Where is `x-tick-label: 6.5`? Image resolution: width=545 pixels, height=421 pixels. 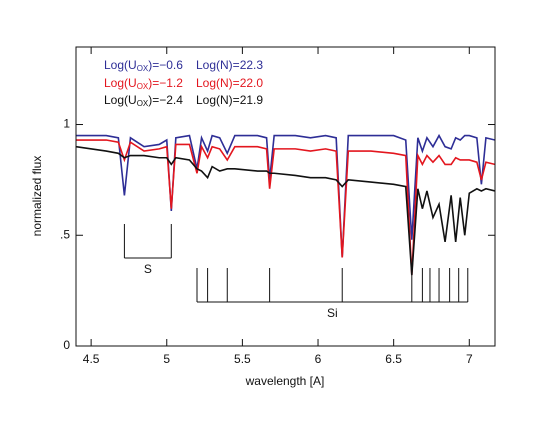 x-tick-label: 6.5 is located at coordinates (393, 359).